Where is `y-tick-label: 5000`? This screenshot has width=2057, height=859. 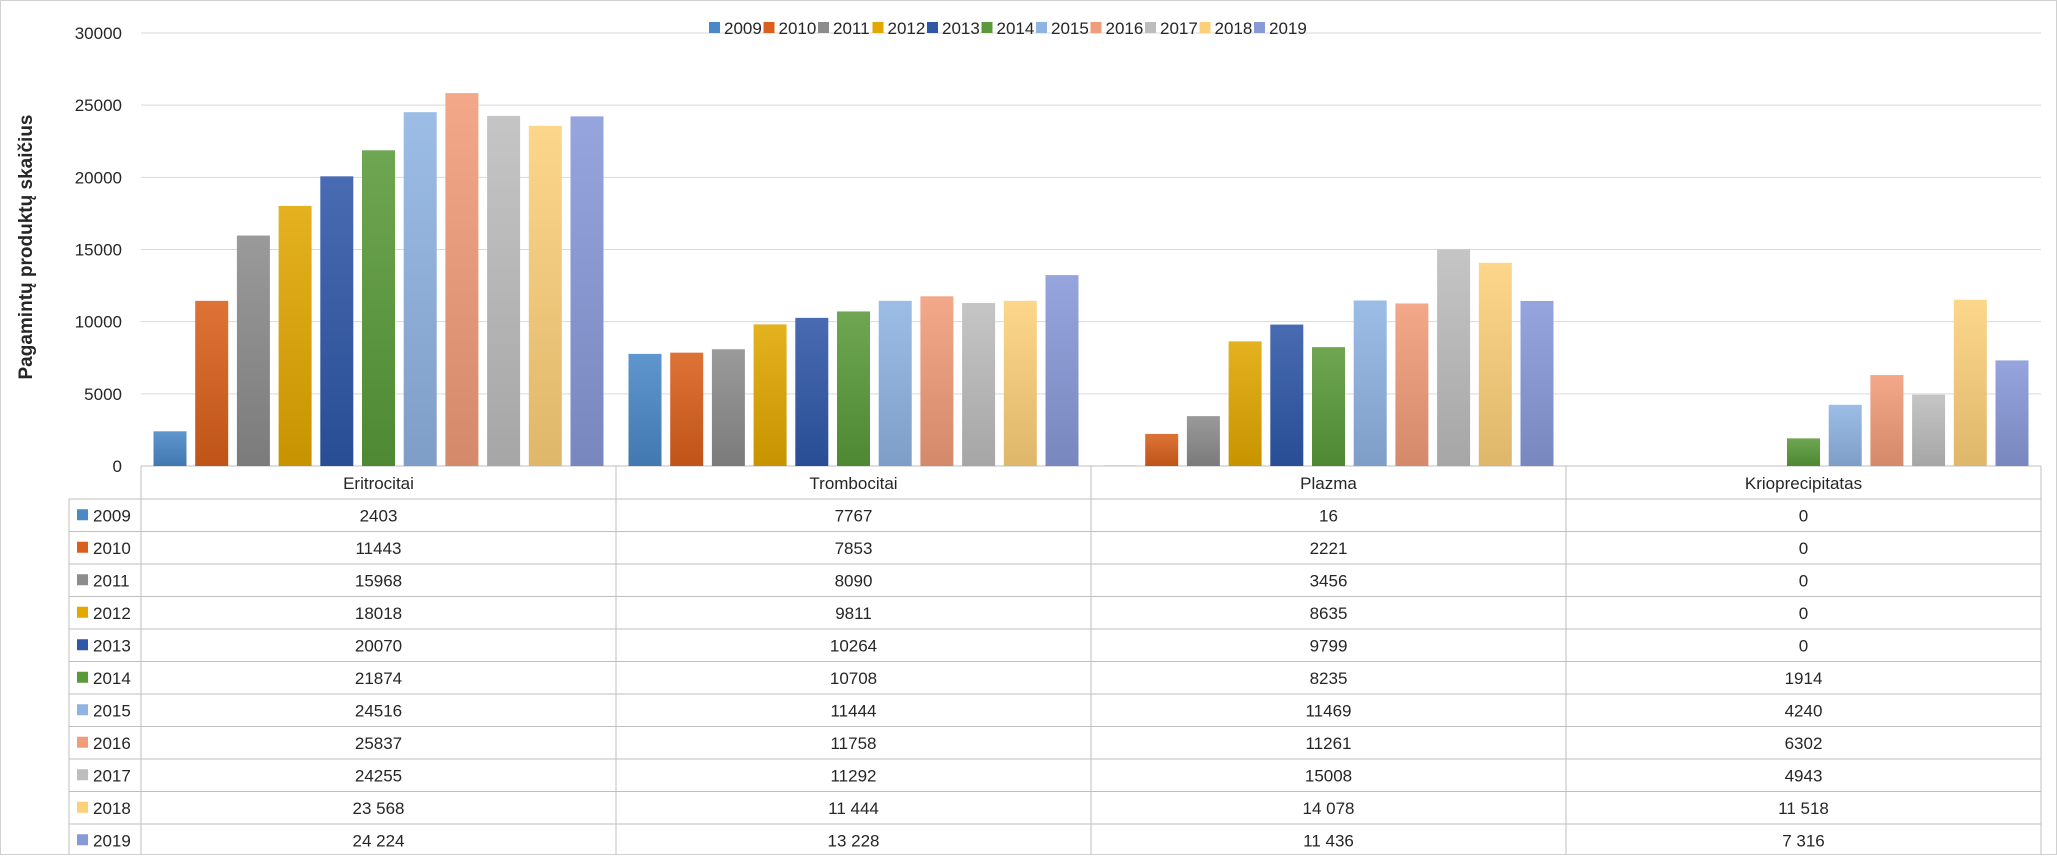
y-tick-label: 5000 is located at coordinates (103, 394).